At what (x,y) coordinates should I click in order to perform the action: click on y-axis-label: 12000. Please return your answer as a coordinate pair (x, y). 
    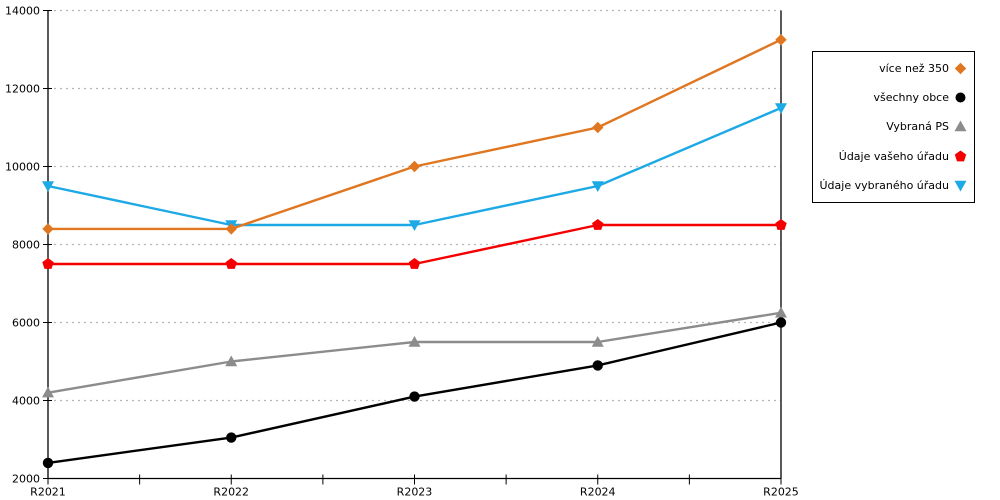
    Looking at the image, I should click on (22, 89).